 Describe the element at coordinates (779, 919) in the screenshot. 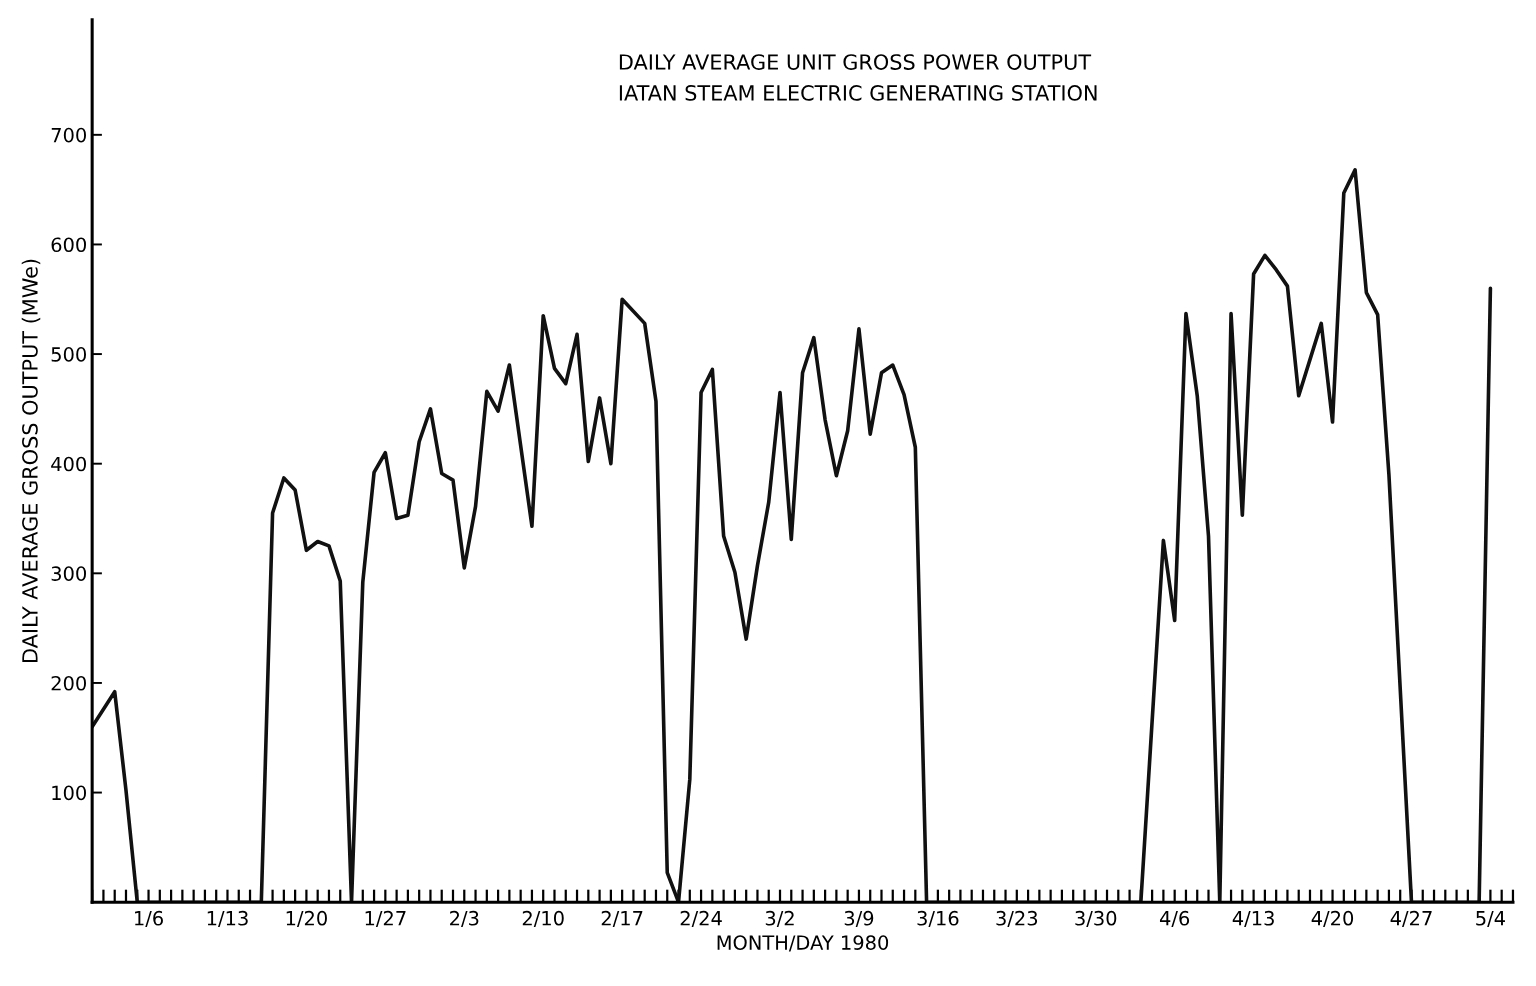

I see `x-tick-label: 3/2` at that location.